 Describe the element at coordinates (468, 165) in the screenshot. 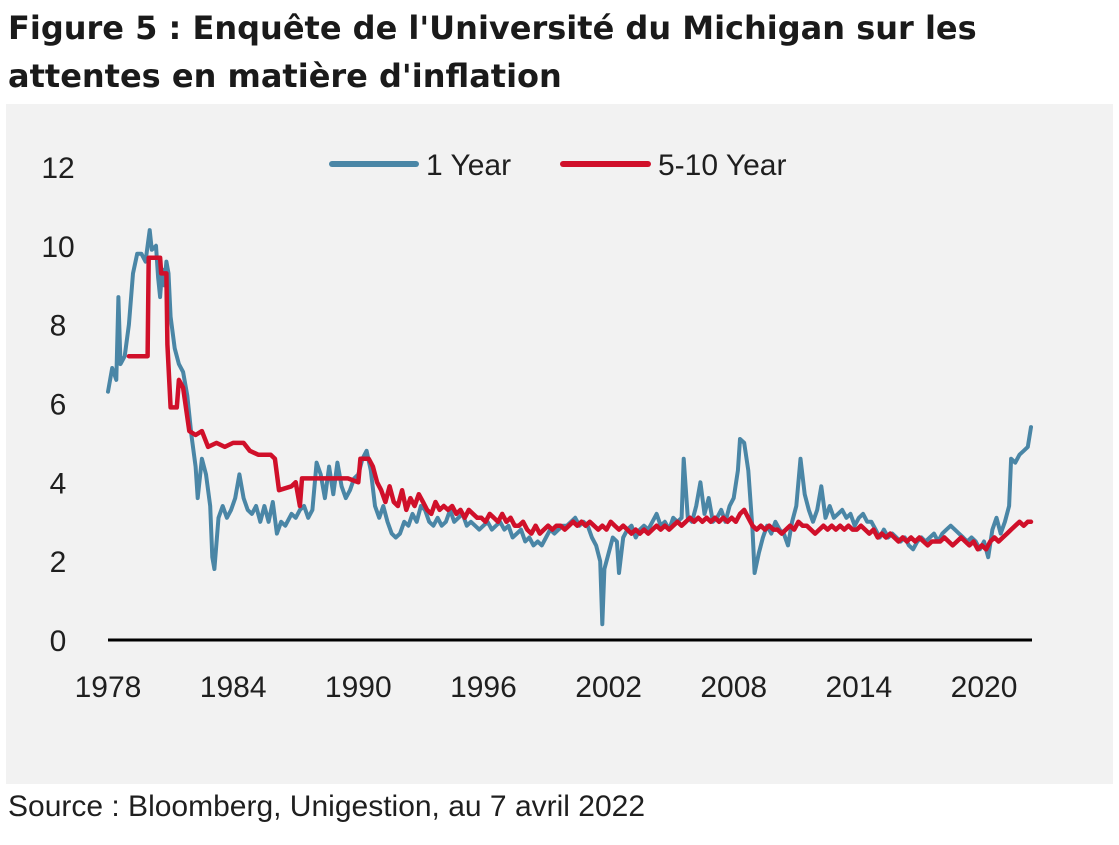

I see `legend-label: 1 Year` at that location.